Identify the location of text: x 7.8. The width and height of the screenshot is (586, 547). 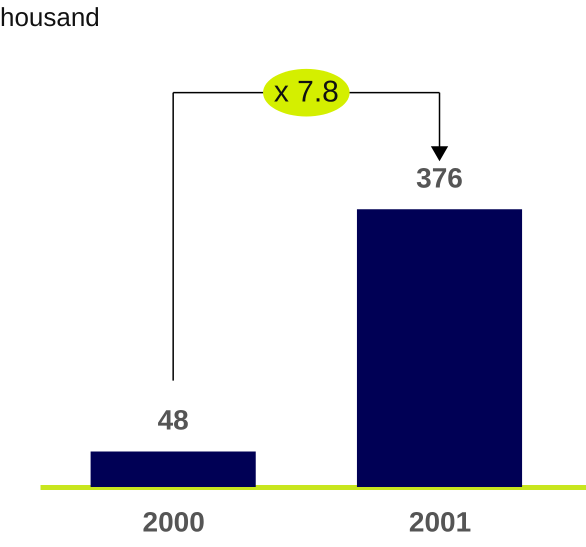
(306, 92).